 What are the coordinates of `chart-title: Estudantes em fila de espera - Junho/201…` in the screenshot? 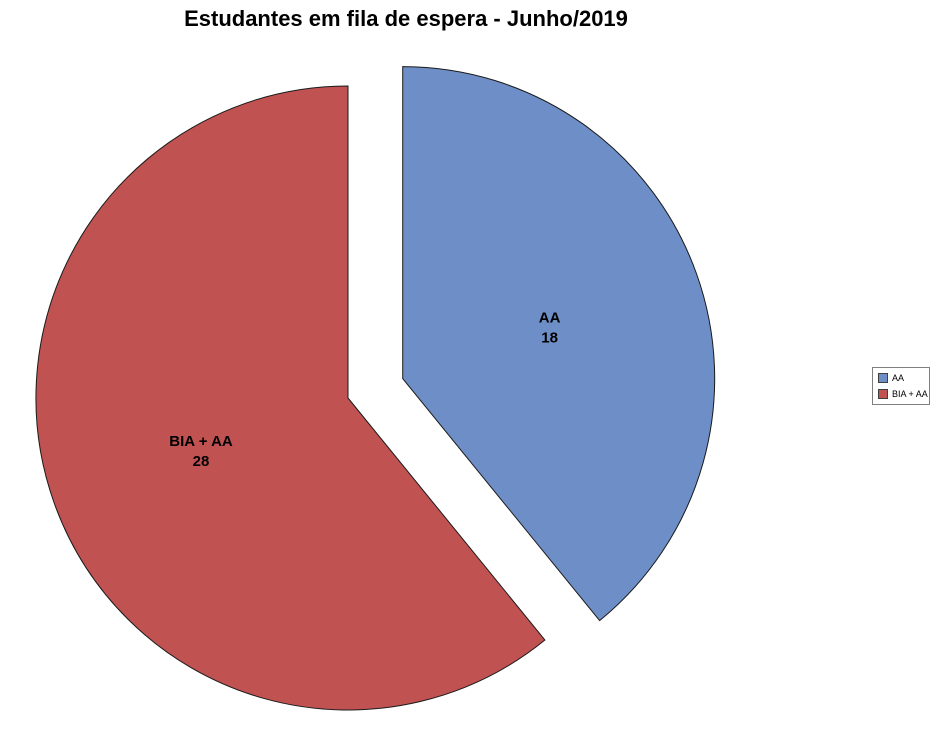 It's located at (406, 18).